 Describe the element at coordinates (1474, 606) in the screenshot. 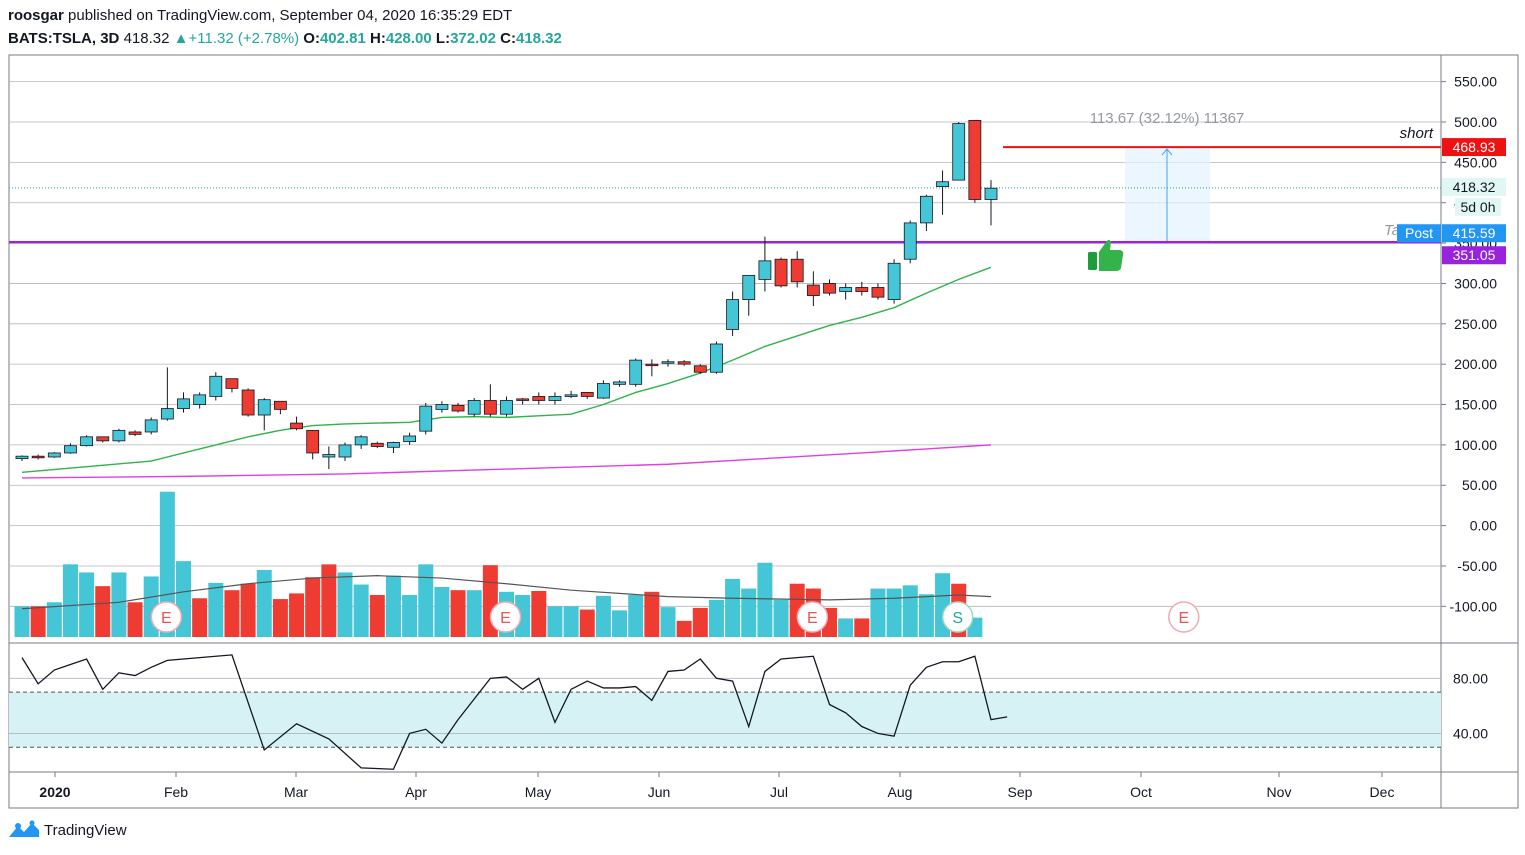

I see `y-tick-label: -100.00` at that location.